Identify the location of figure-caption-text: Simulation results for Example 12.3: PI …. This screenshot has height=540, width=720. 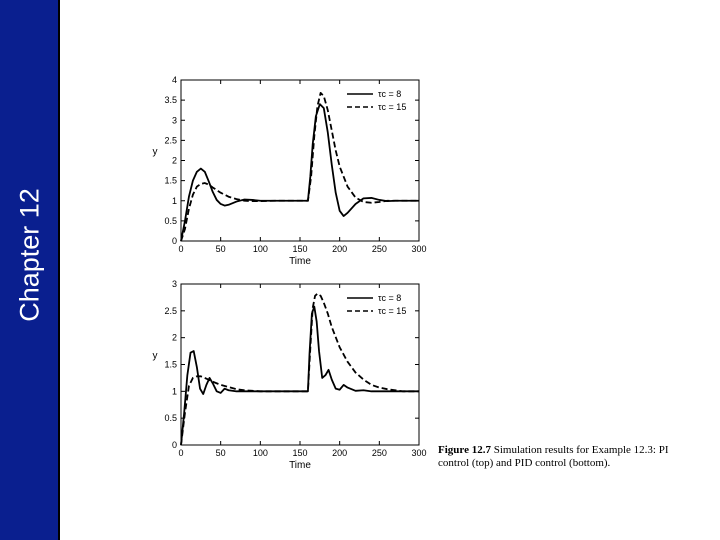
(553, 456).